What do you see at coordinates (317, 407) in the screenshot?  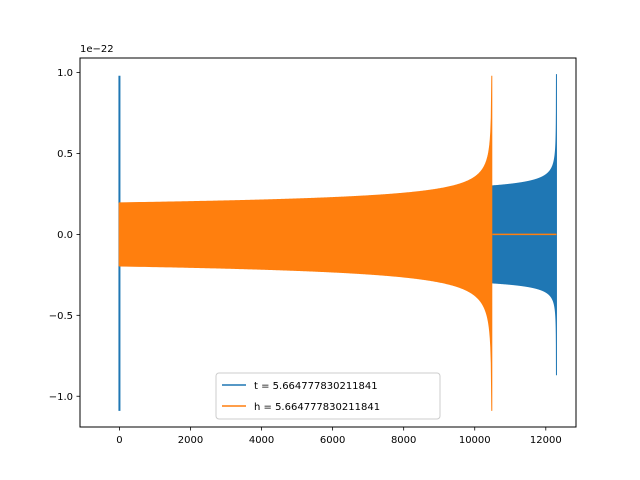 I see `legend-label-h: h = 5.664777830211841` at bounding box center [317, 407].